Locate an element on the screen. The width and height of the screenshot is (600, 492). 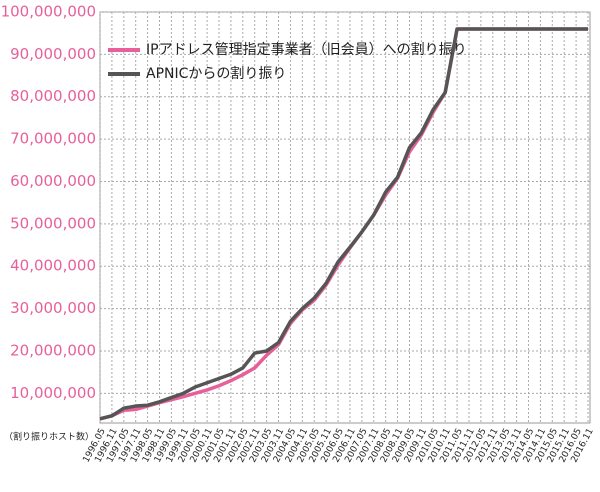
y-tick-label: 40,000,000 is located at coordinates (53, 266).